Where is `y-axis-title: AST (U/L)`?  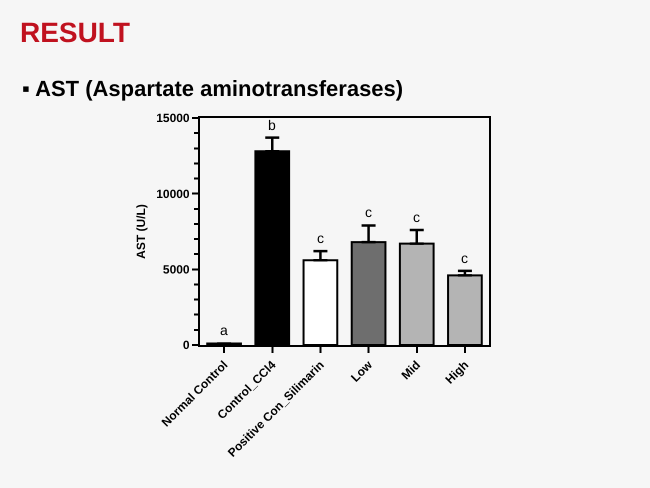
y-axis-title: AST (U/L) is located at coordinates (141, 231).